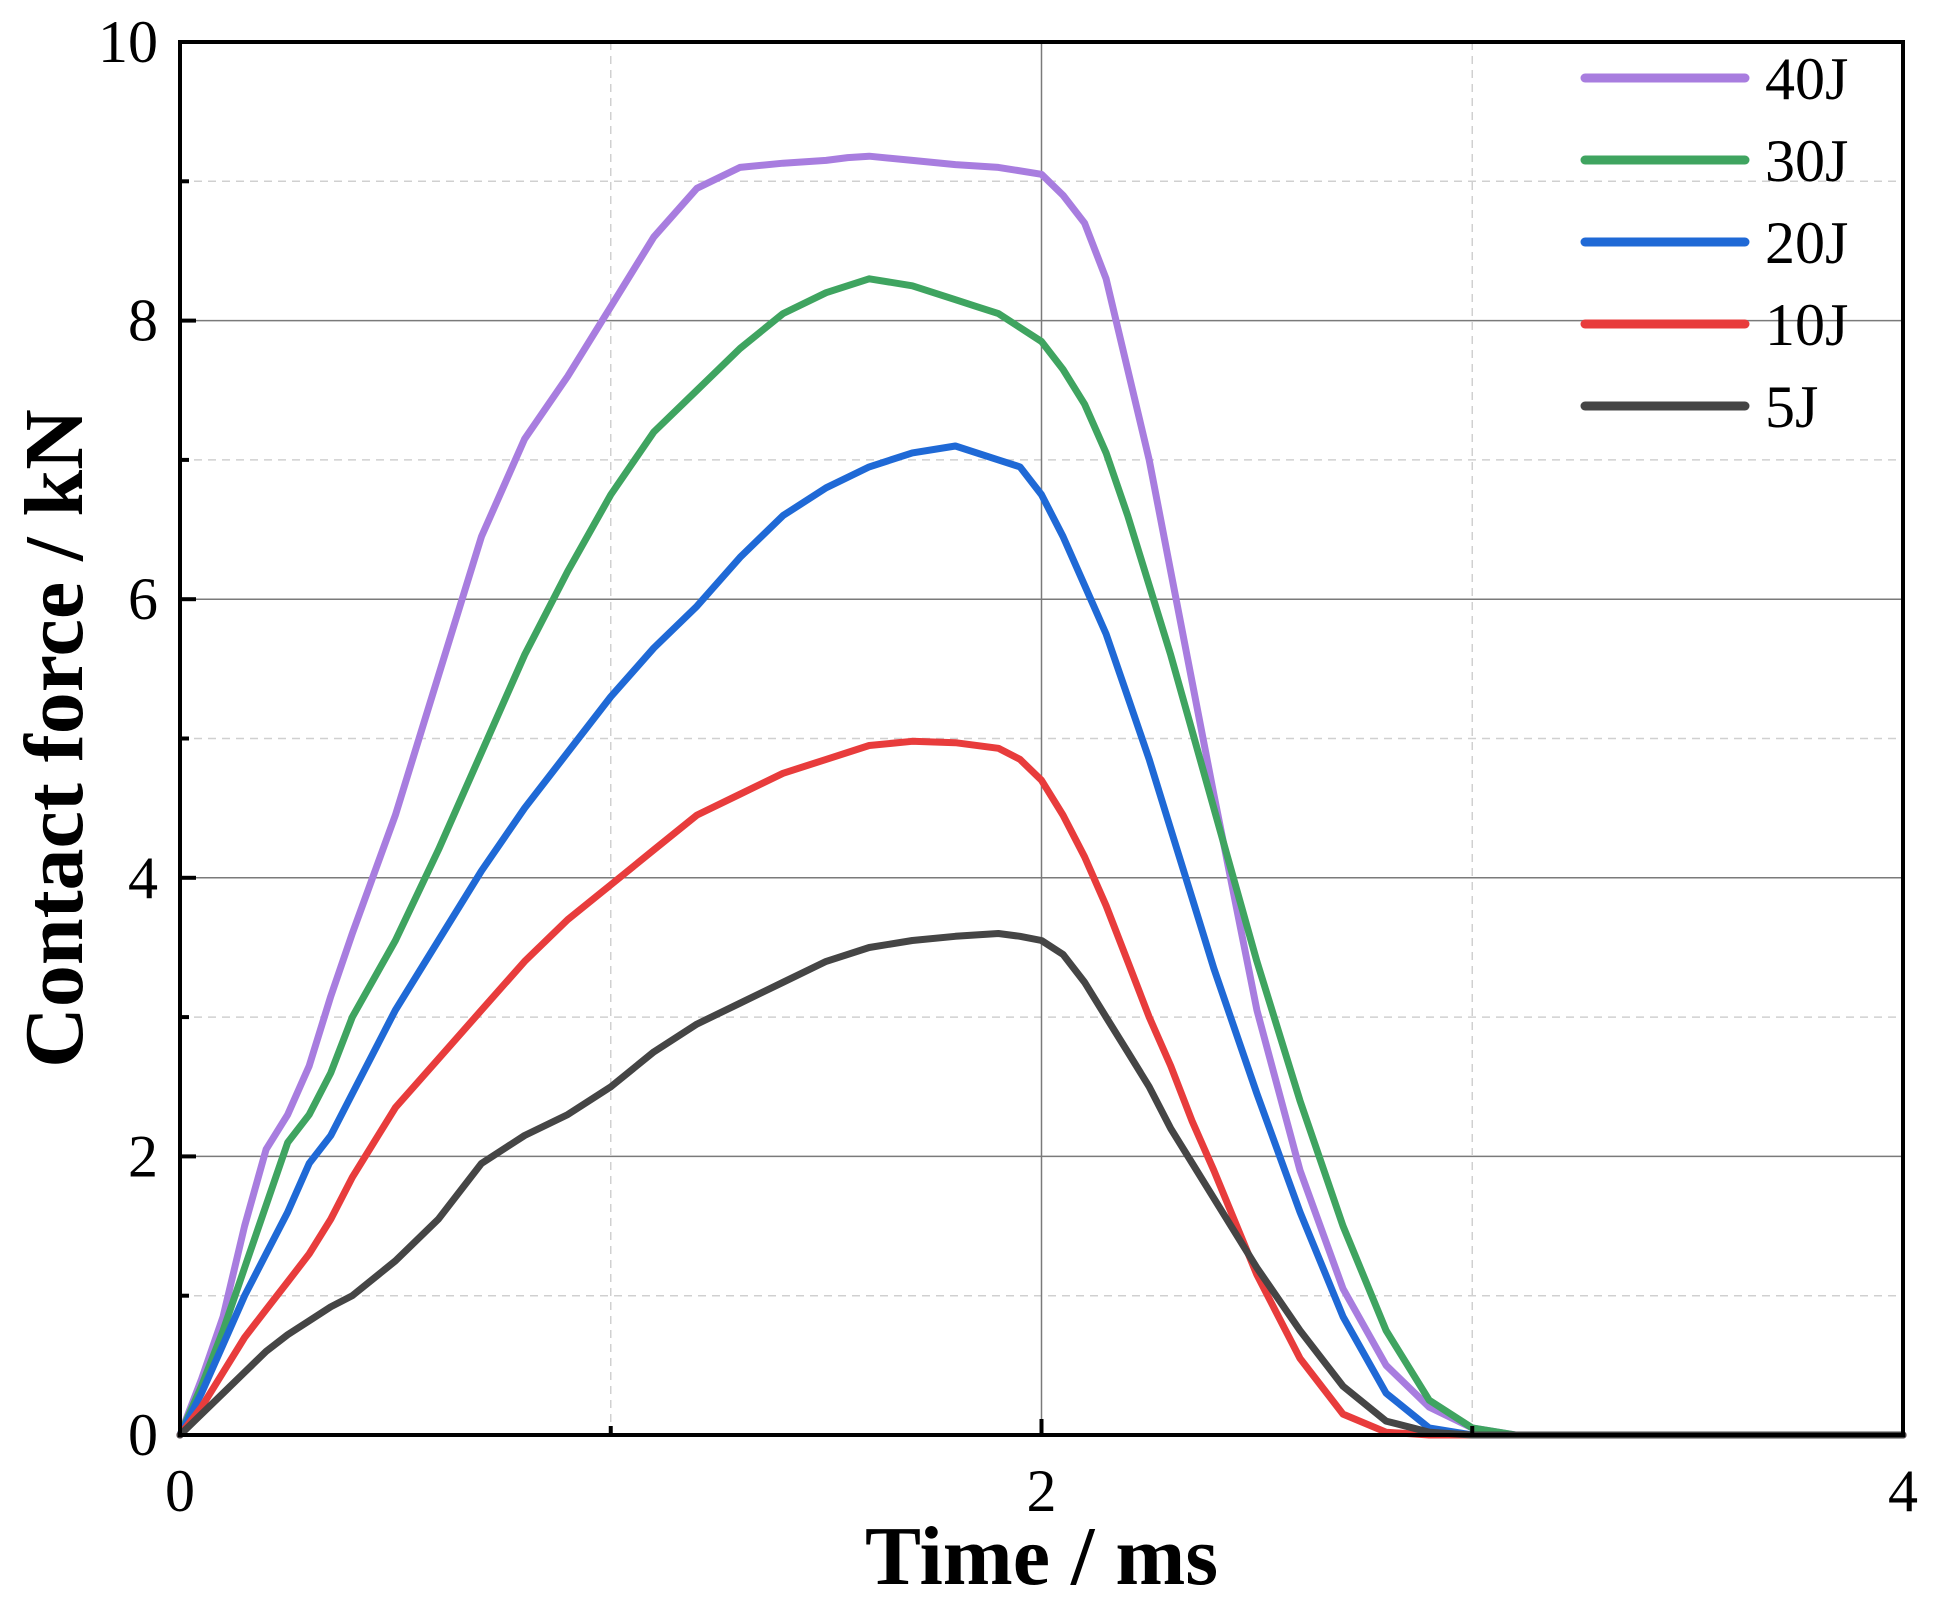 The width and height of the screenshot is (1938, 1608). What do you see at coordinates (1806, 79) in the screenshot?
I see `legend-label-40J: 40J` at bounding box center [1806, 79].